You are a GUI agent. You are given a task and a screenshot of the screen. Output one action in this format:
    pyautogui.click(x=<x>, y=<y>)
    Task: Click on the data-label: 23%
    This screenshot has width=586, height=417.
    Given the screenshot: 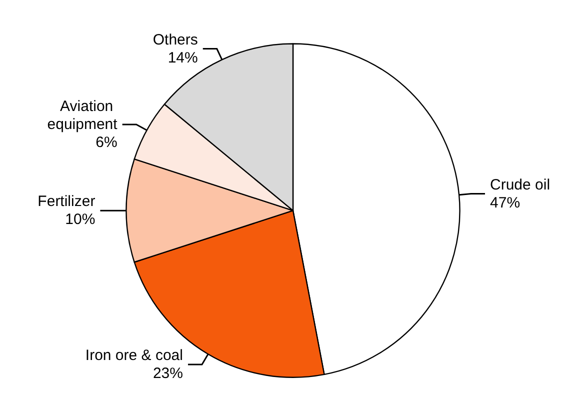 What is the action you would take?
    pyautogui.click(x=167, y=373)
    